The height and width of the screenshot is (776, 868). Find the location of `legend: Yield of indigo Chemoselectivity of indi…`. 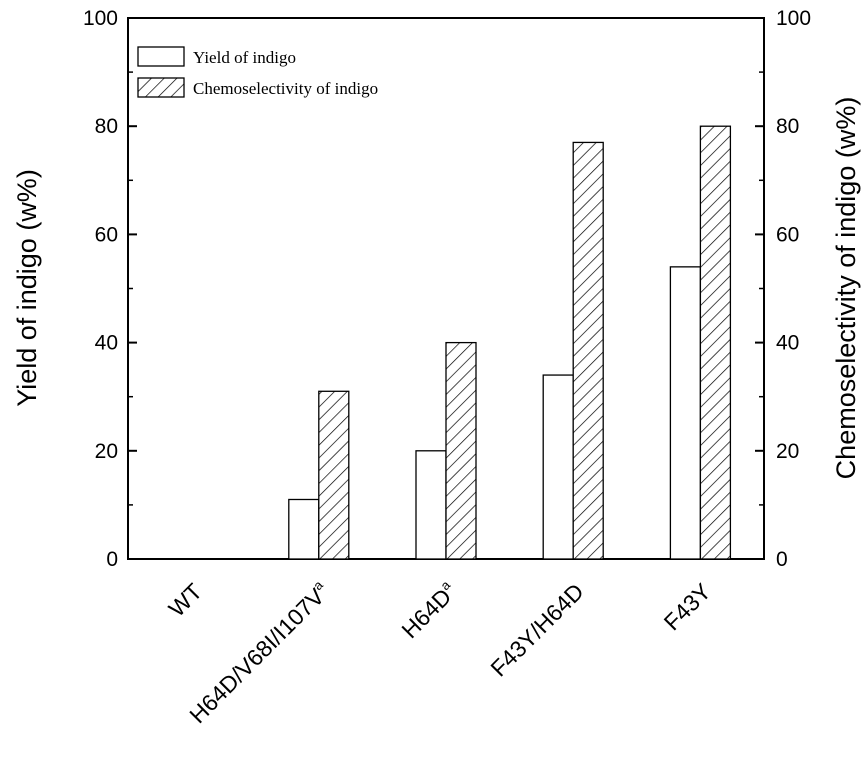

legend: Yield of indigo Chemoselectivity of indi… is located at coordinates (257, 72).